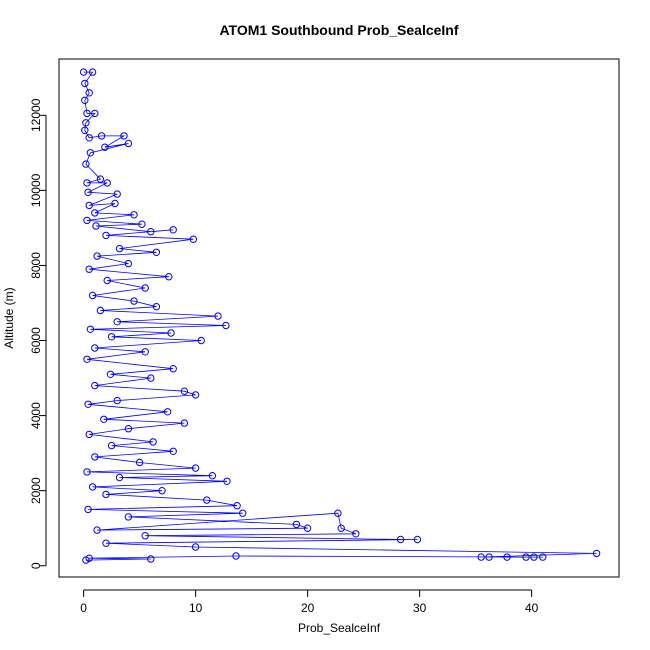 This screenshot has width=650, height=650. What do you see at coordinates (532, 608) in the screenshot?
I see `x-tick-label: 40` at bounding box center [532, 608].